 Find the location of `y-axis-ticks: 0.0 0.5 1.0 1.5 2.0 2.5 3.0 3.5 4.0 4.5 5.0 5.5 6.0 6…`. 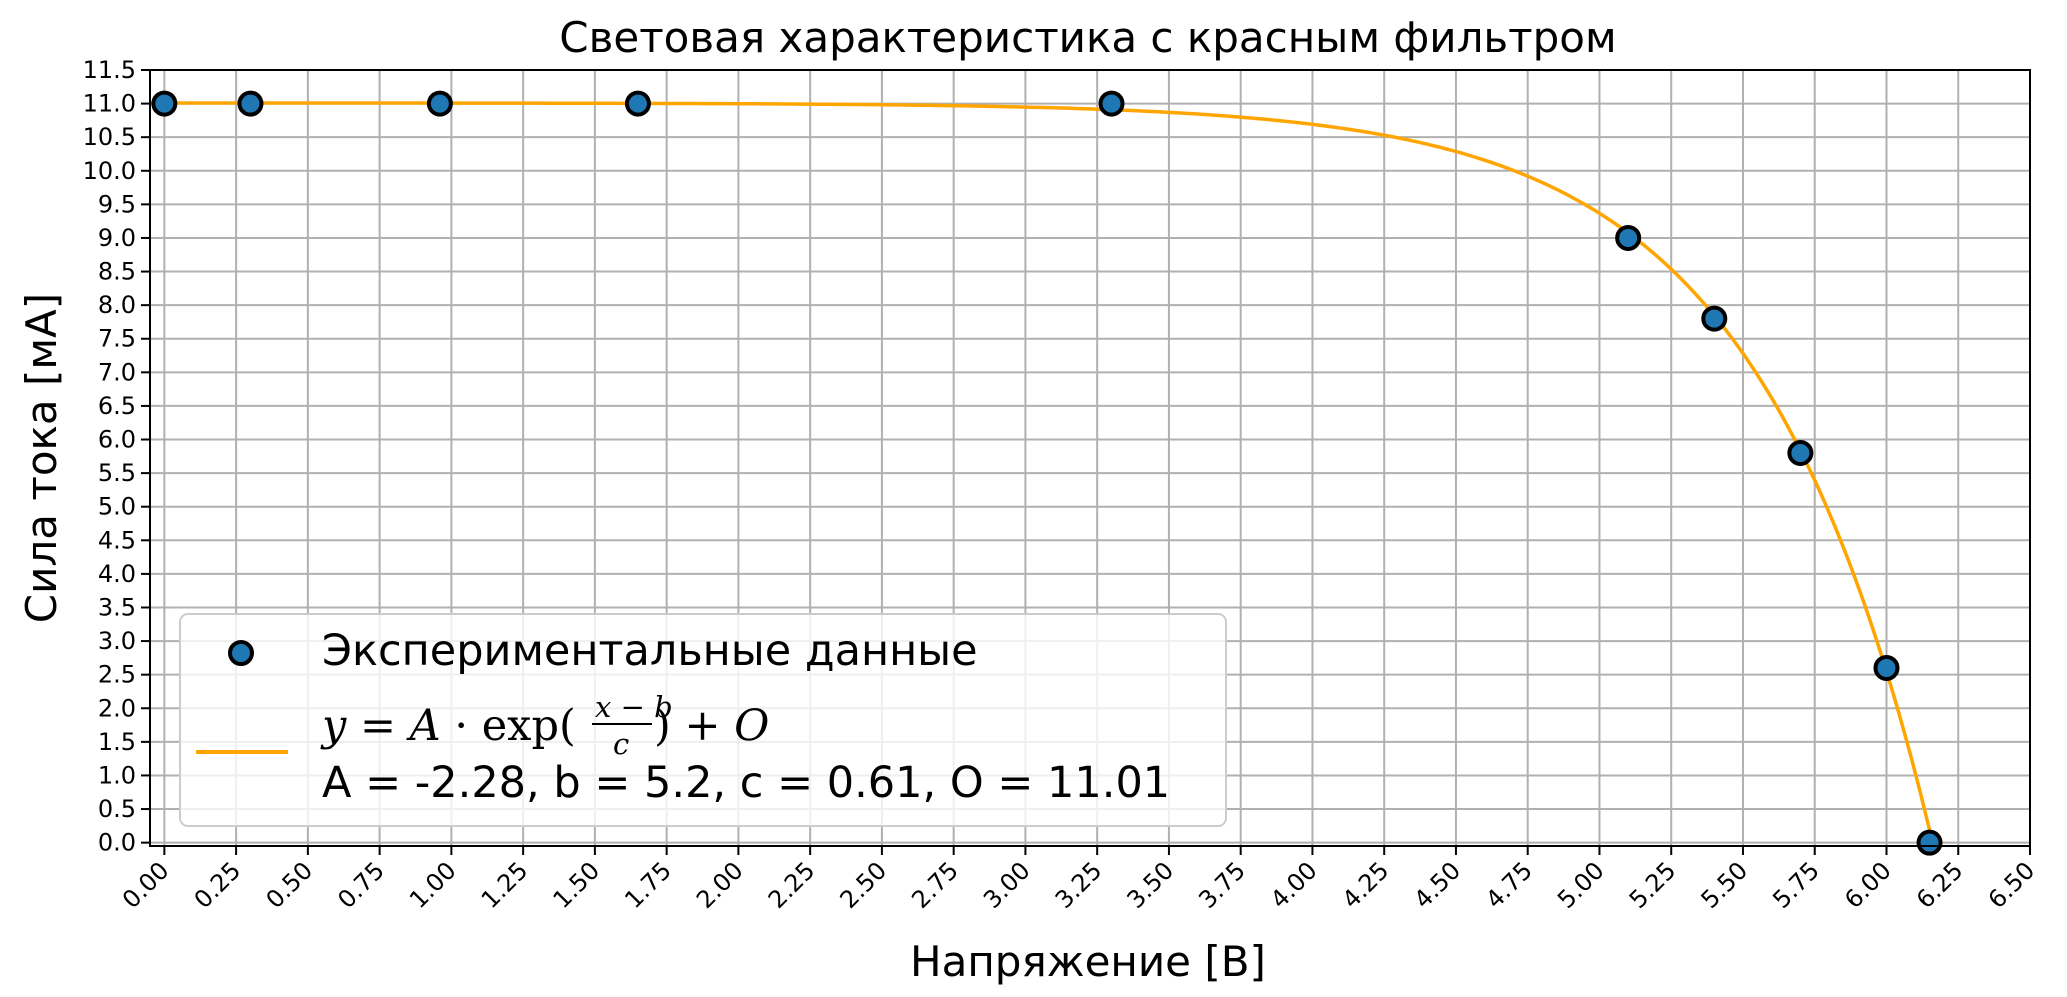

y-axis-ticks: 0.0 0.5 1.0 1.5 2.0 2.5 3.0 3.5 4.0 4.5 5.0 5.5 6.0 6… is located at coordinates (116, 456).